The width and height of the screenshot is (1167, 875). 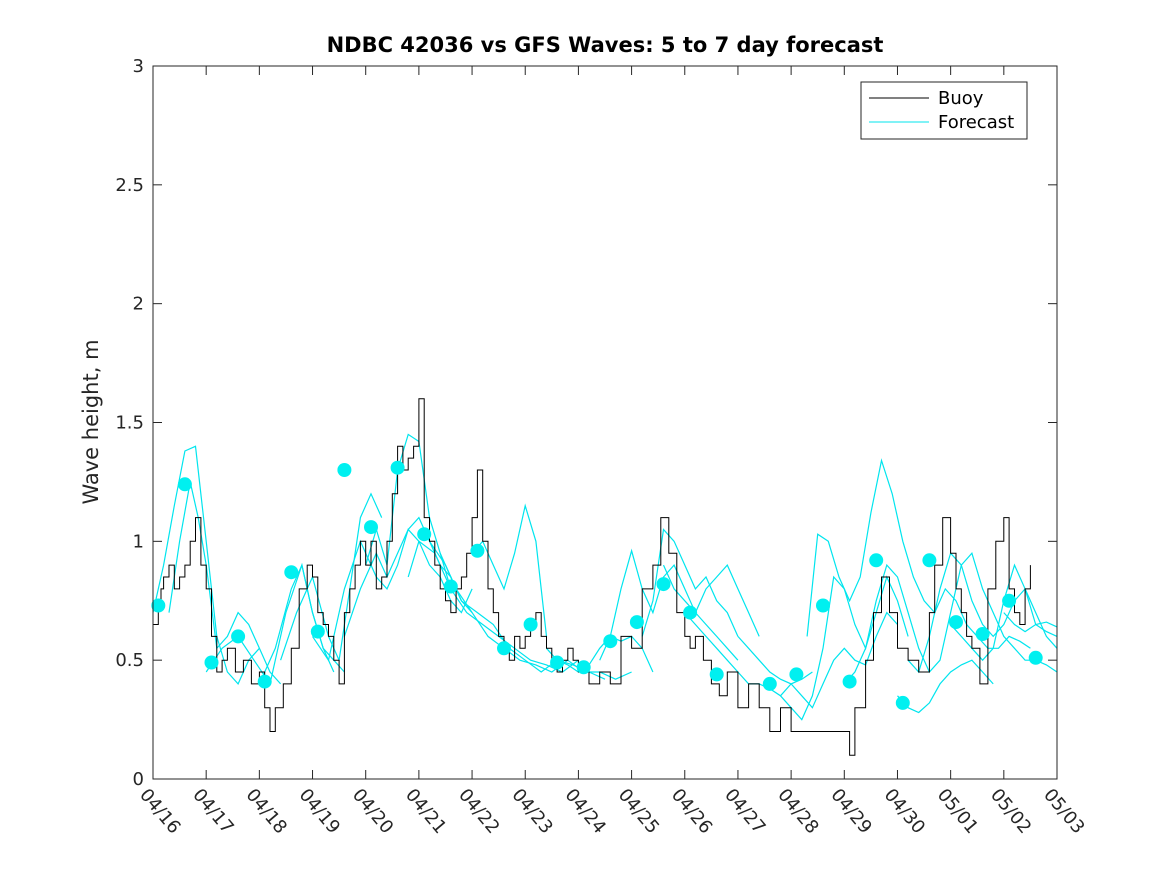 I want to click on y-tick-label: 2.5, so click(x=129, y=185).